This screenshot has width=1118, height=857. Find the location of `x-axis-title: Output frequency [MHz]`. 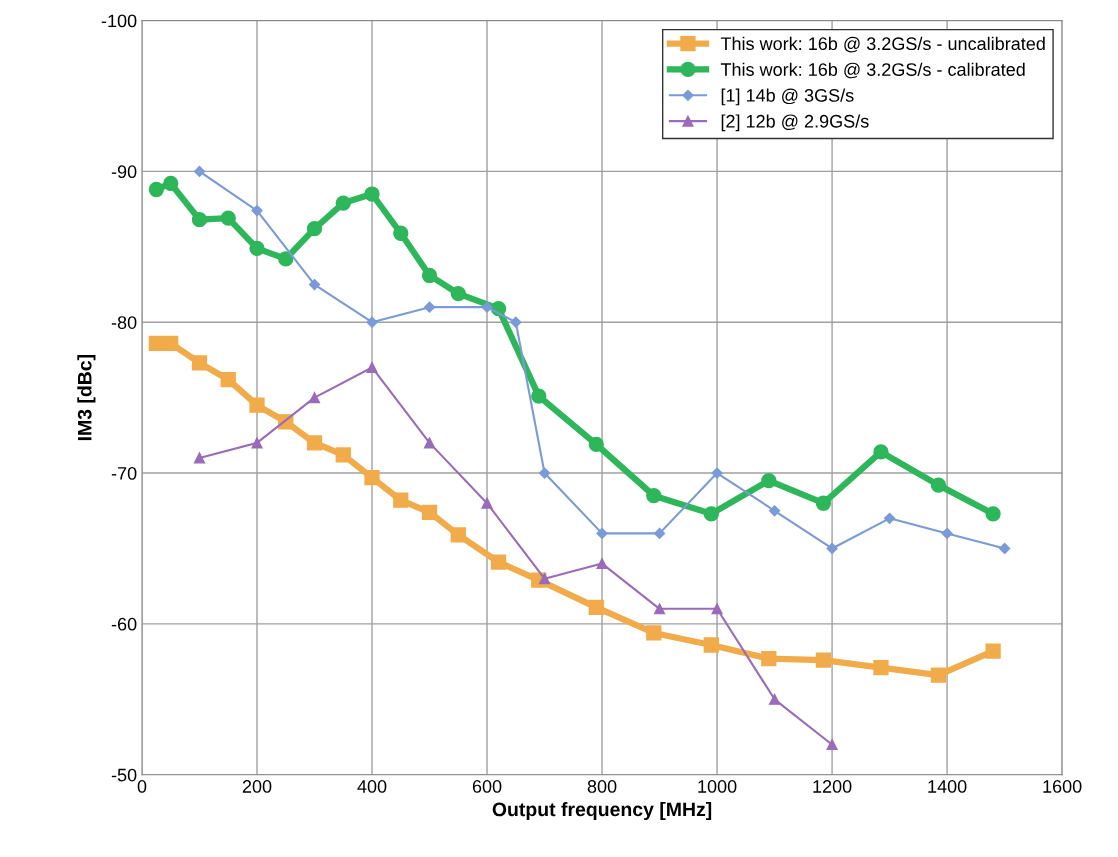

x-axis-title: Output frequency [MHz] is located at coordinates (602, 811).